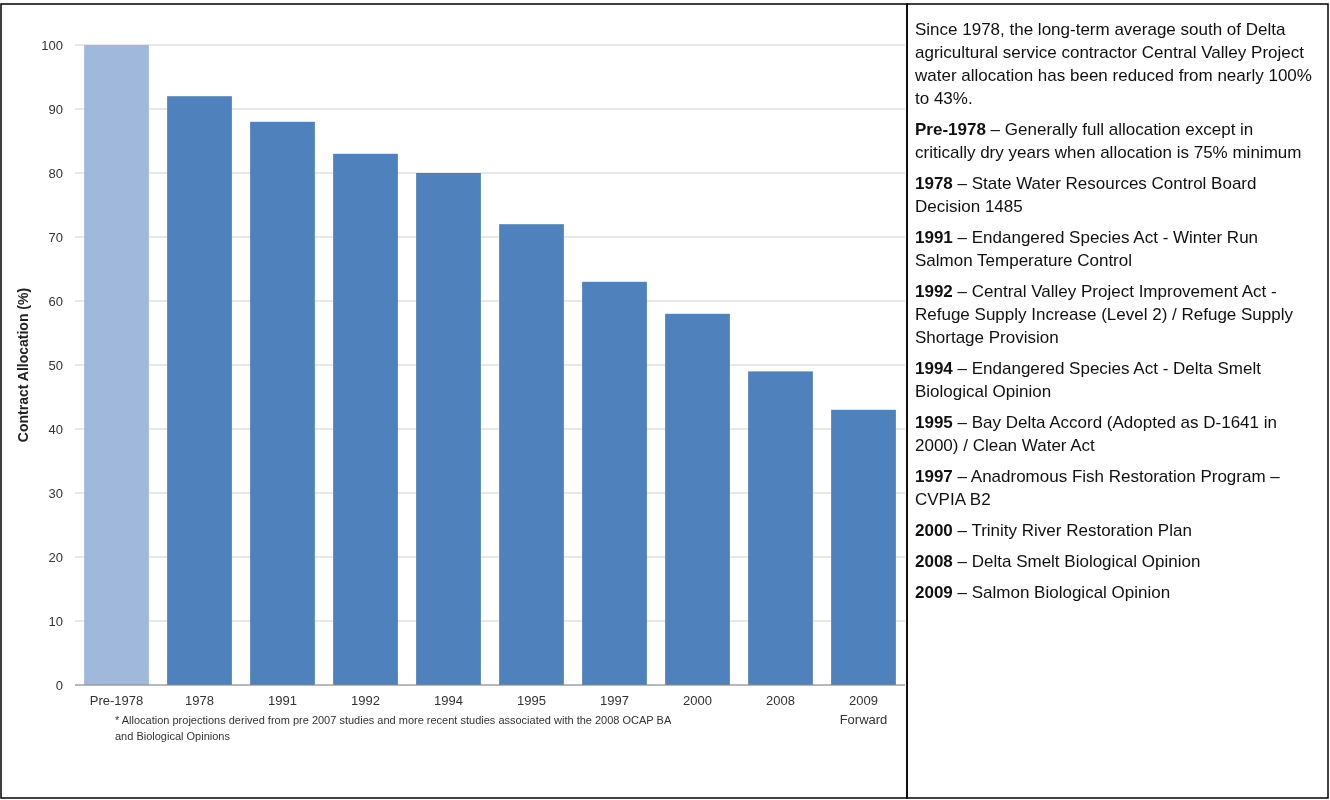 The image size is (1330, 800). Describe the element at coordinates (780, 700) in the screenshot. I see `x-tick-label: 2008` at that location.